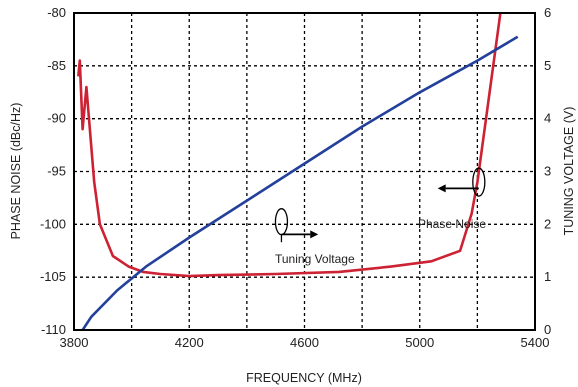 This screenshot has height=387, width=578. Describe the element at coordinates (304, 378) in the screenshot. I see `x-axis-label: FREQUENCY (MHz)` at that location.